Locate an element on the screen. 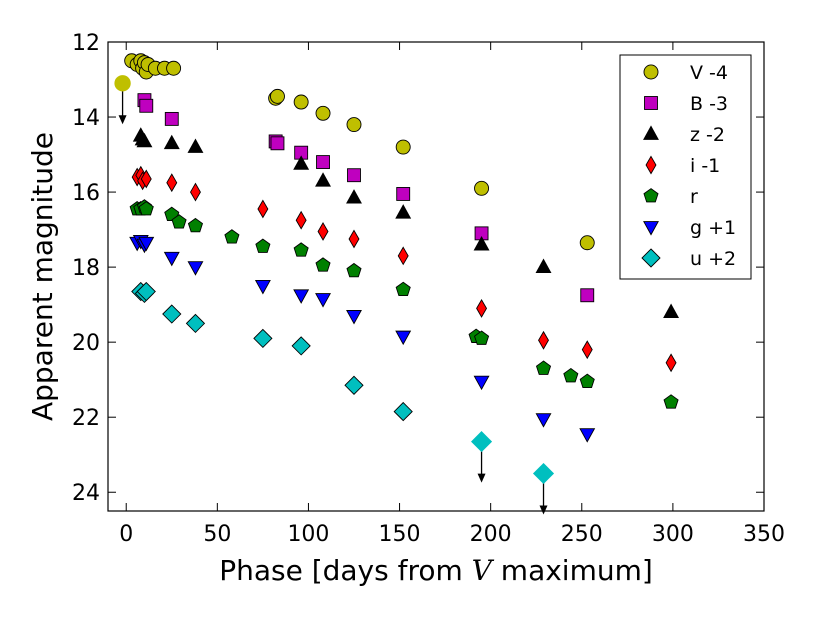 Image resolution: width=817 pixels, height=617 pixels. legend-label: z -2 is located at coordinates (707, 135).